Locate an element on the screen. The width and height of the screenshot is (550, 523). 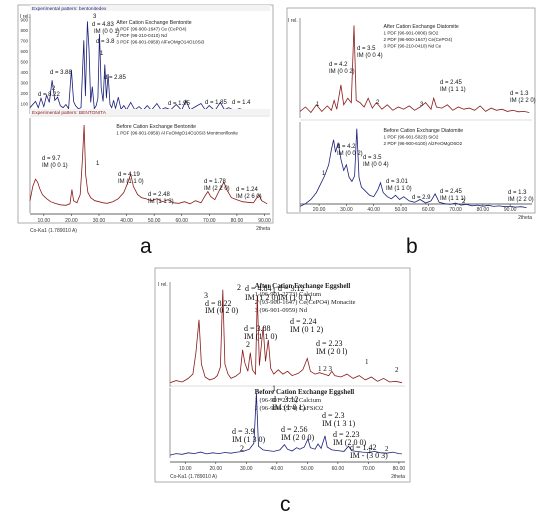
peak-label-b-top-10: 3 is located at coordinates (422, 105).